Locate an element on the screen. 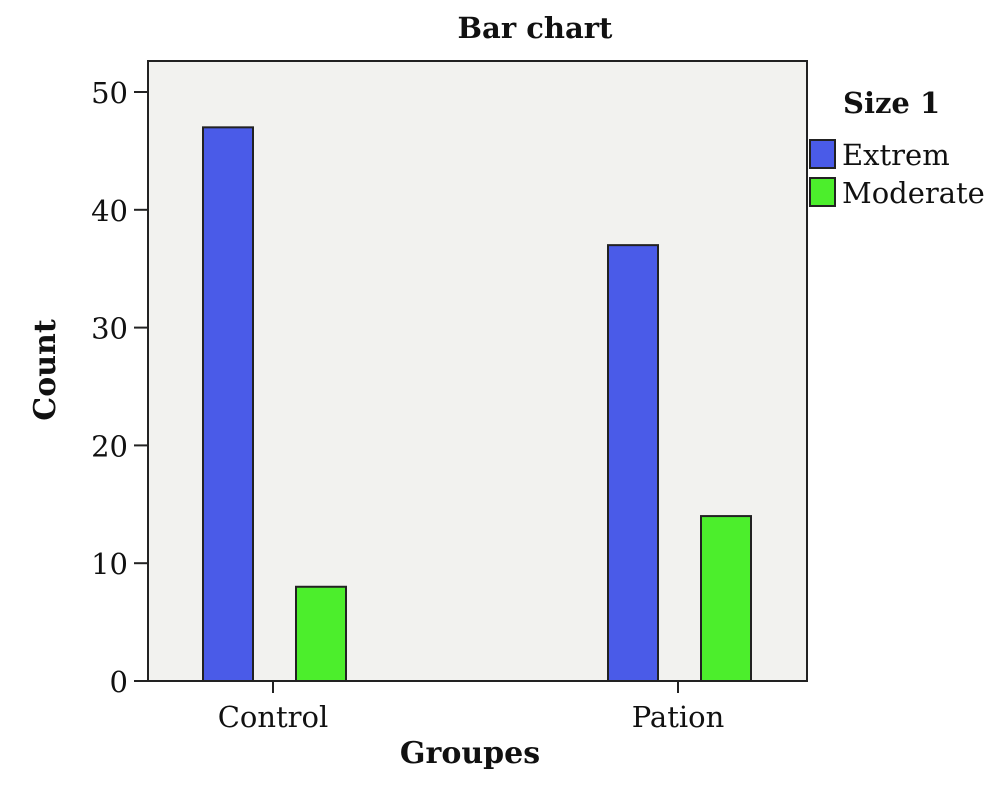 The width and height of the screenshot is (1000, 787). bar-extrem-control is located at coordinates (228, 404).